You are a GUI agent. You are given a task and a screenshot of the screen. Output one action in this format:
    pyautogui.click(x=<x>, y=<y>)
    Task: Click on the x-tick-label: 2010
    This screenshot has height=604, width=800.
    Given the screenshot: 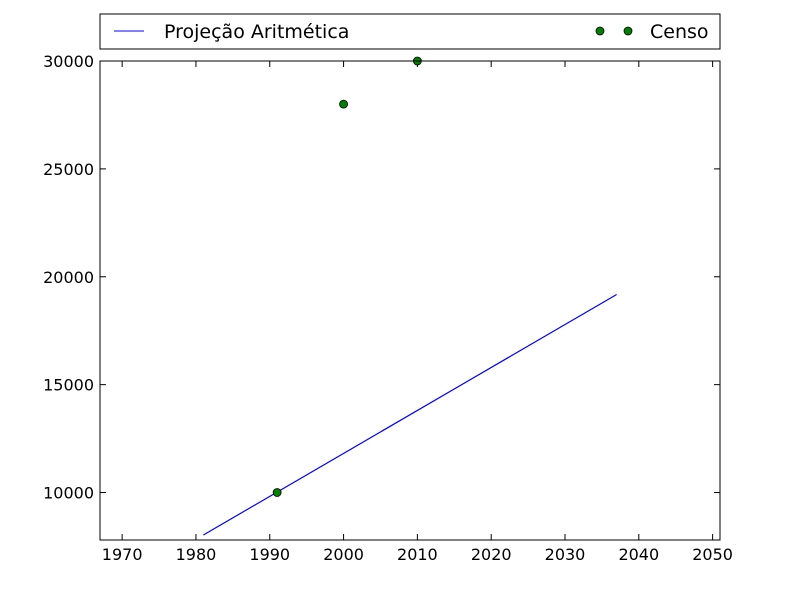 What is the action you would take?
    pyautogui.click(x=417, y=554)
    